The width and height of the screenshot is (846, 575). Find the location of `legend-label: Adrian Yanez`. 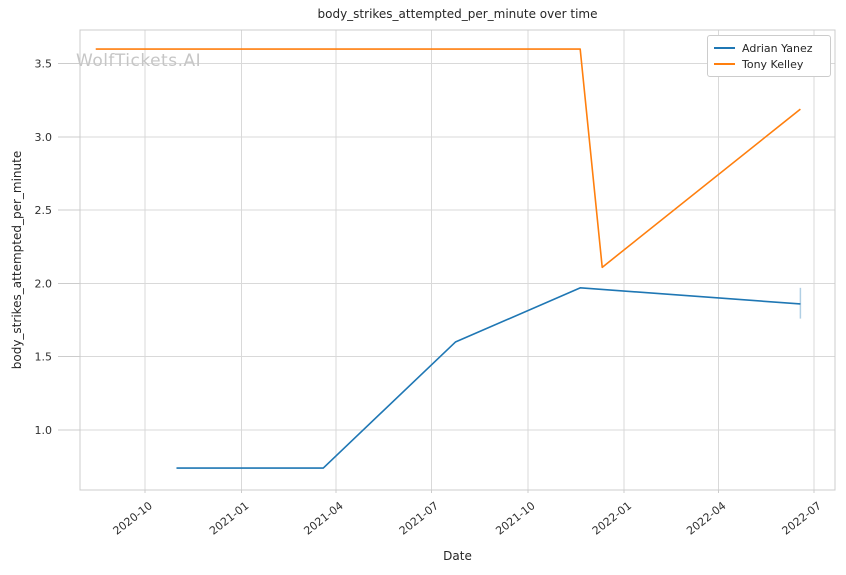

legend-label: Adrian Yanez is located at coordinates (777, 48).